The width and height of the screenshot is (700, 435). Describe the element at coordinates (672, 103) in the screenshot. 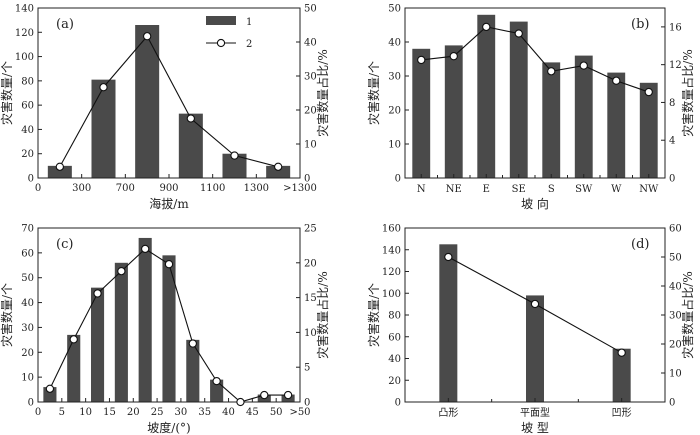

I see `y2-tick-label: 8` at that location.